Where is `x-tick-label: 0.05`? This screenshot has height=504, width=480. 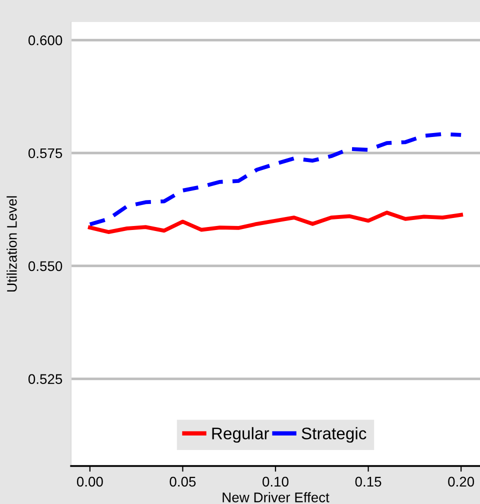
x-tick-label: 0.05 is located at coordinates (183, 481).